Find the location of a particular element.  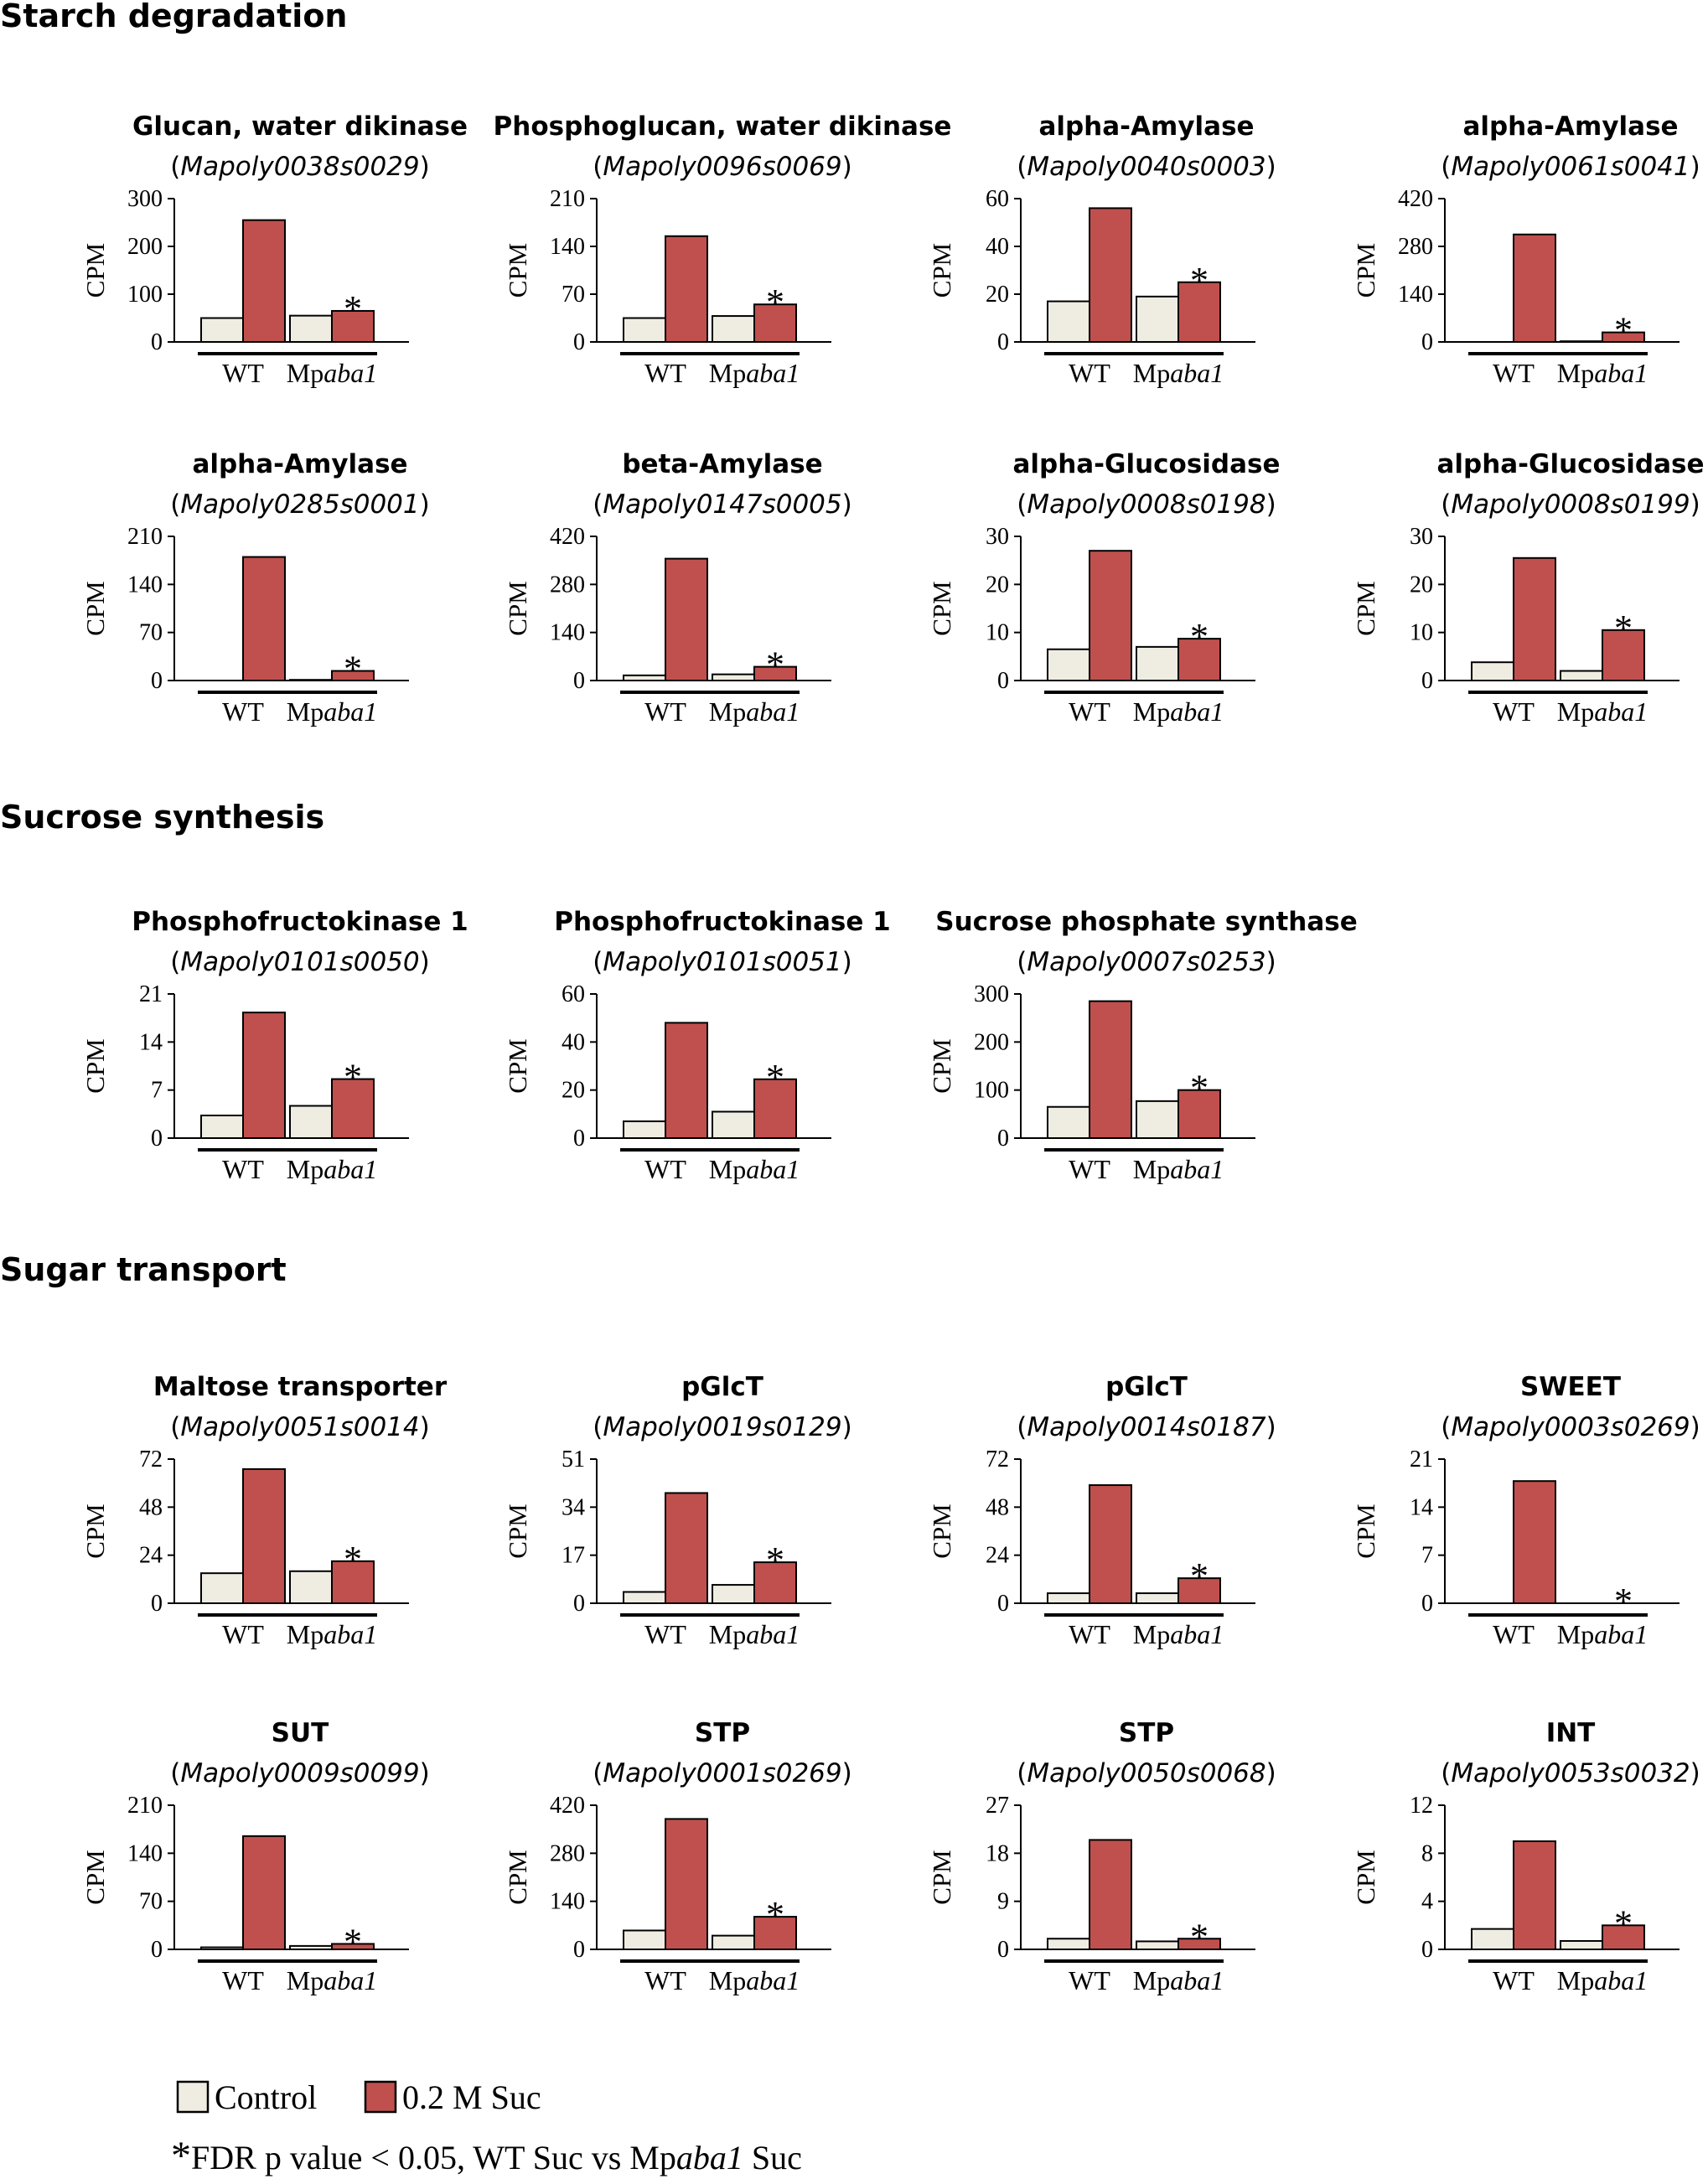

chart-panel: INT (Mapoly0053s0032) 0 4 8 12 CPM WT Mpaba1 * is located at coordinates (1526, 1856).